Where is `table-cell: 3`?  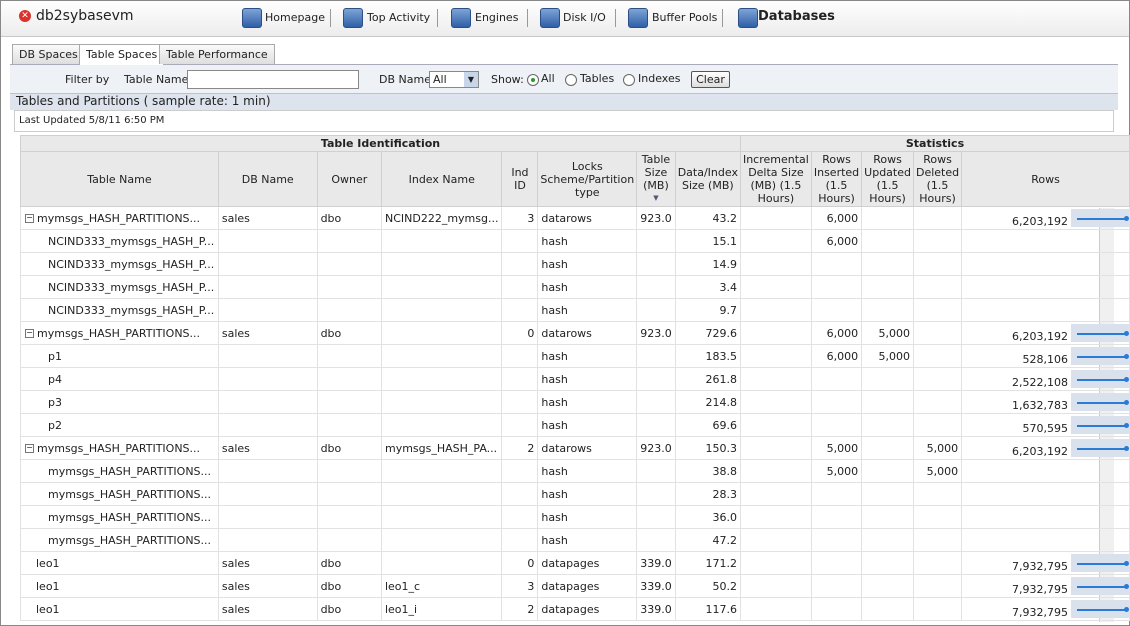 table-cell: 3 is located at coordinates (520, 218).